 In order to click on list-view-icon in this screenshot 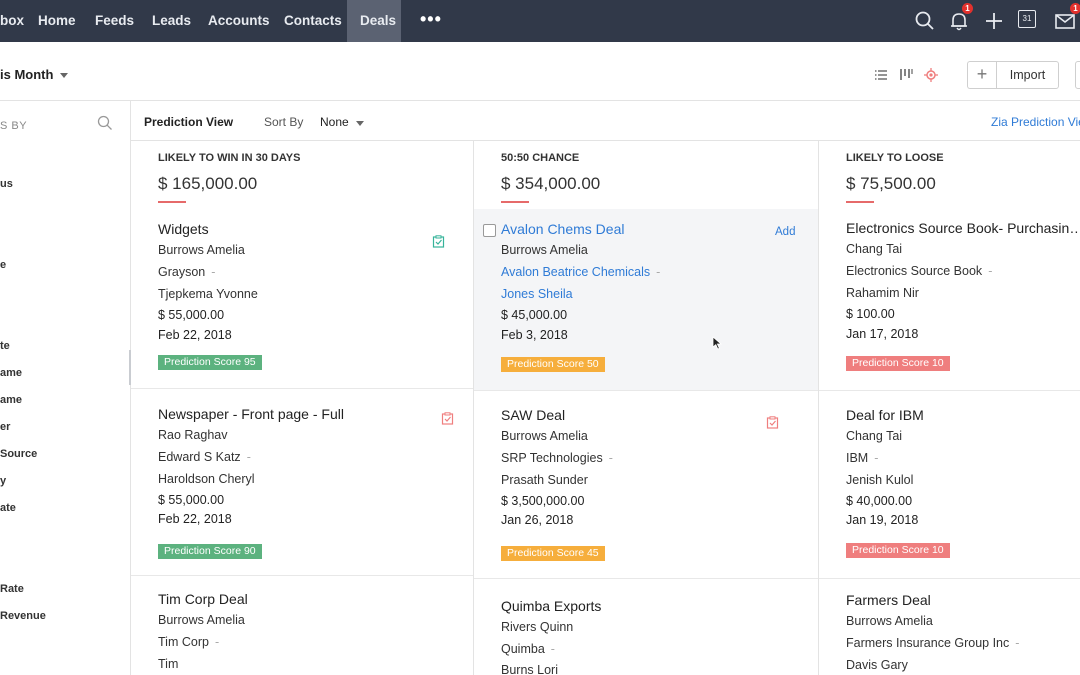, I will do `click(881, 75)`.